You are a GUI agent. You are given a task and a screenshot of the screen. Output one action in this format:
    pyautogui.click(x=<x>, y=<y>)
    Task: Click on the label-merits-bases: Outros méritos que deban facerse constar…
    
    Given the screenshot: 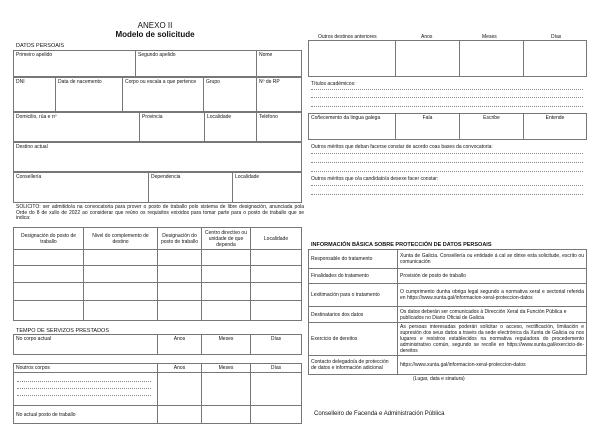 What is the action you would take?
    pyautogui.click(x=402, y=147)
    